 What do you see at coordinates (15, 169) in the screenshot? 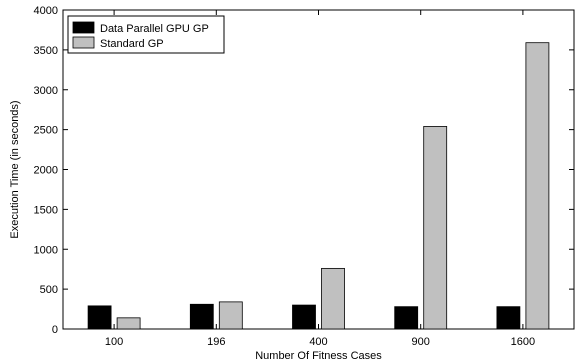
I see `y-axis-label: Execution Time (in seconds)` at bounding box center [15, 169].